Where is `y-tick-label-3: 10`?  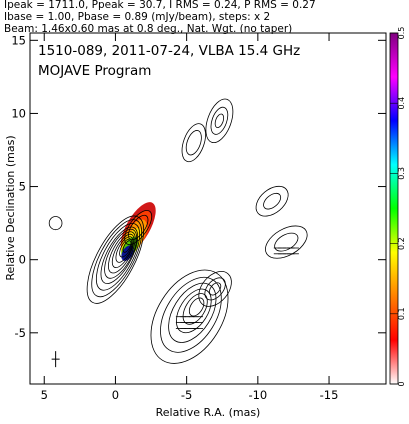
y-tick-label-3: 10 is located at coordinates (18, 113).